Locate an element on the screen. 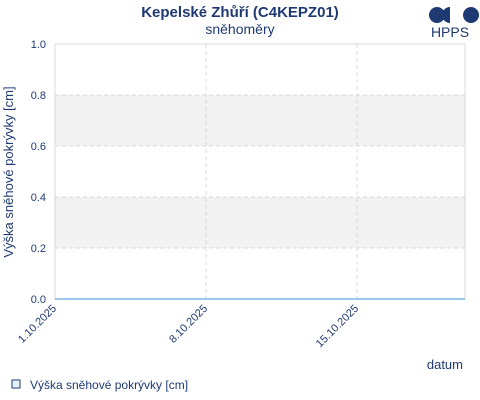 The image size is (480, 400). y-tick-label: 0.2 is located at coordinates (38, 249).